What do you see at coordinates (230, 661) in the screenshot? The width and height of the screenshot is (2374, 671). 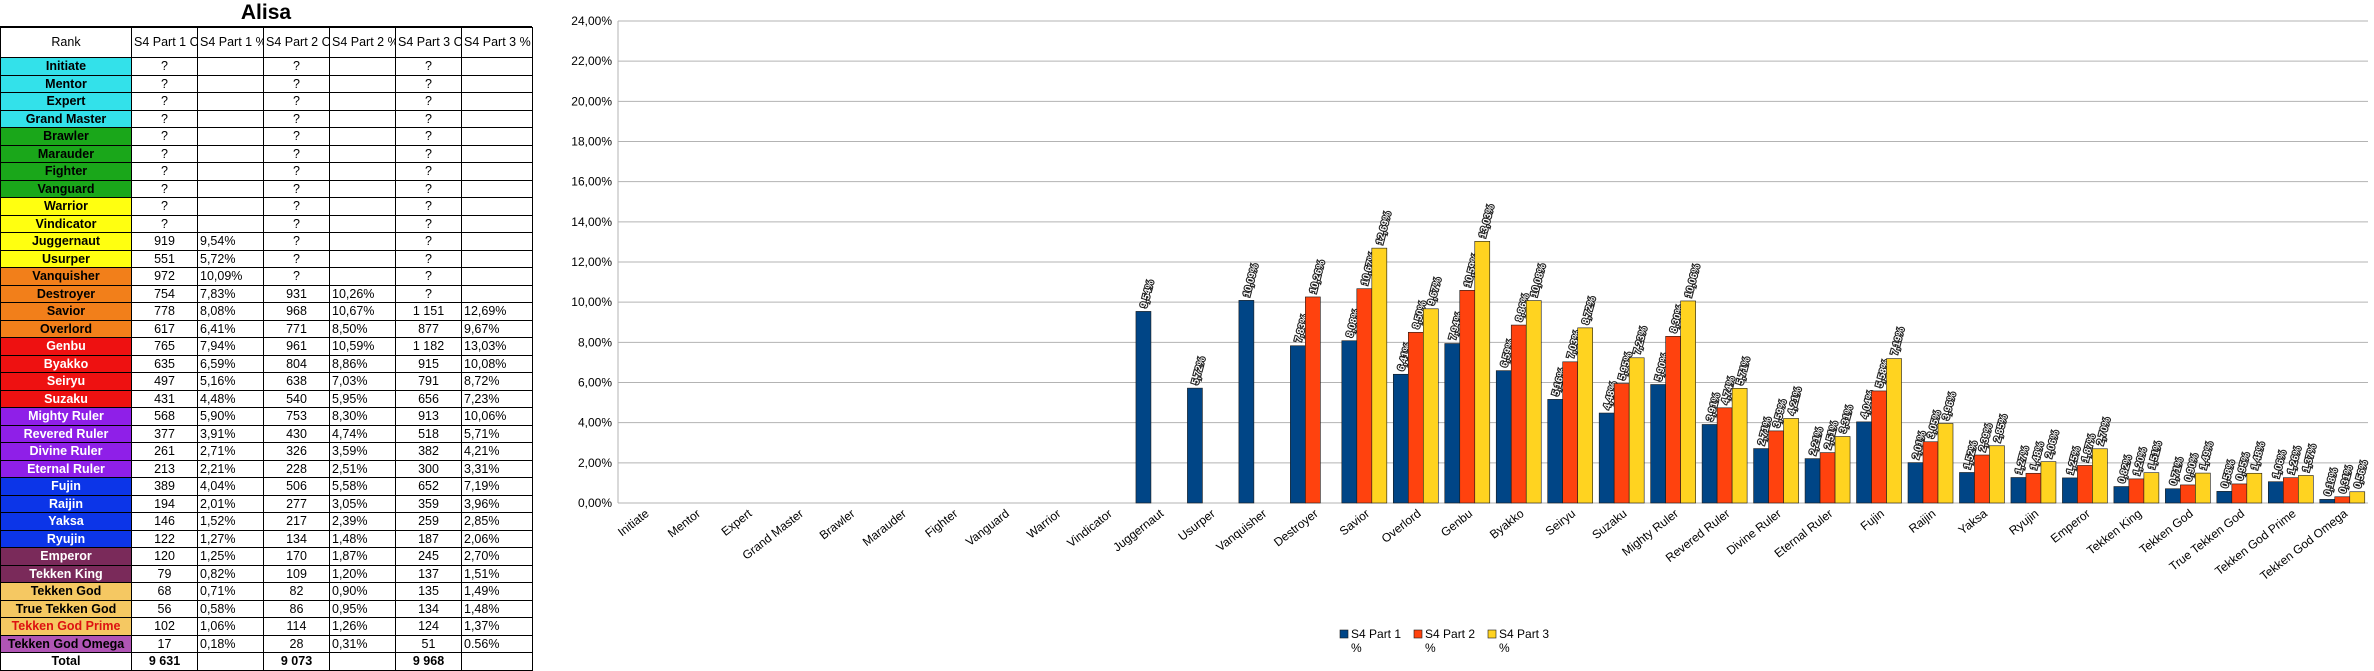 I see `total-cell` at bounding box center [230, 661].